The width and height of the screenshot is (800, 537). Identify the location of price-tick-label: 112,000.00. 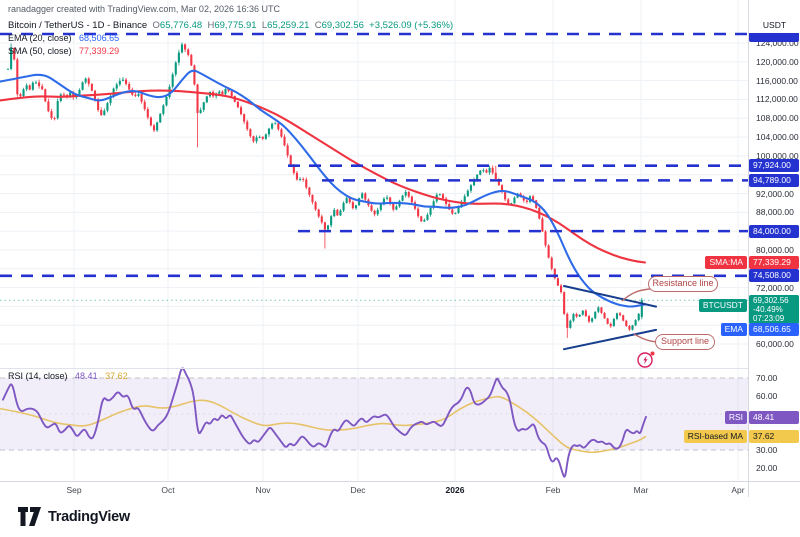
(777, 99).